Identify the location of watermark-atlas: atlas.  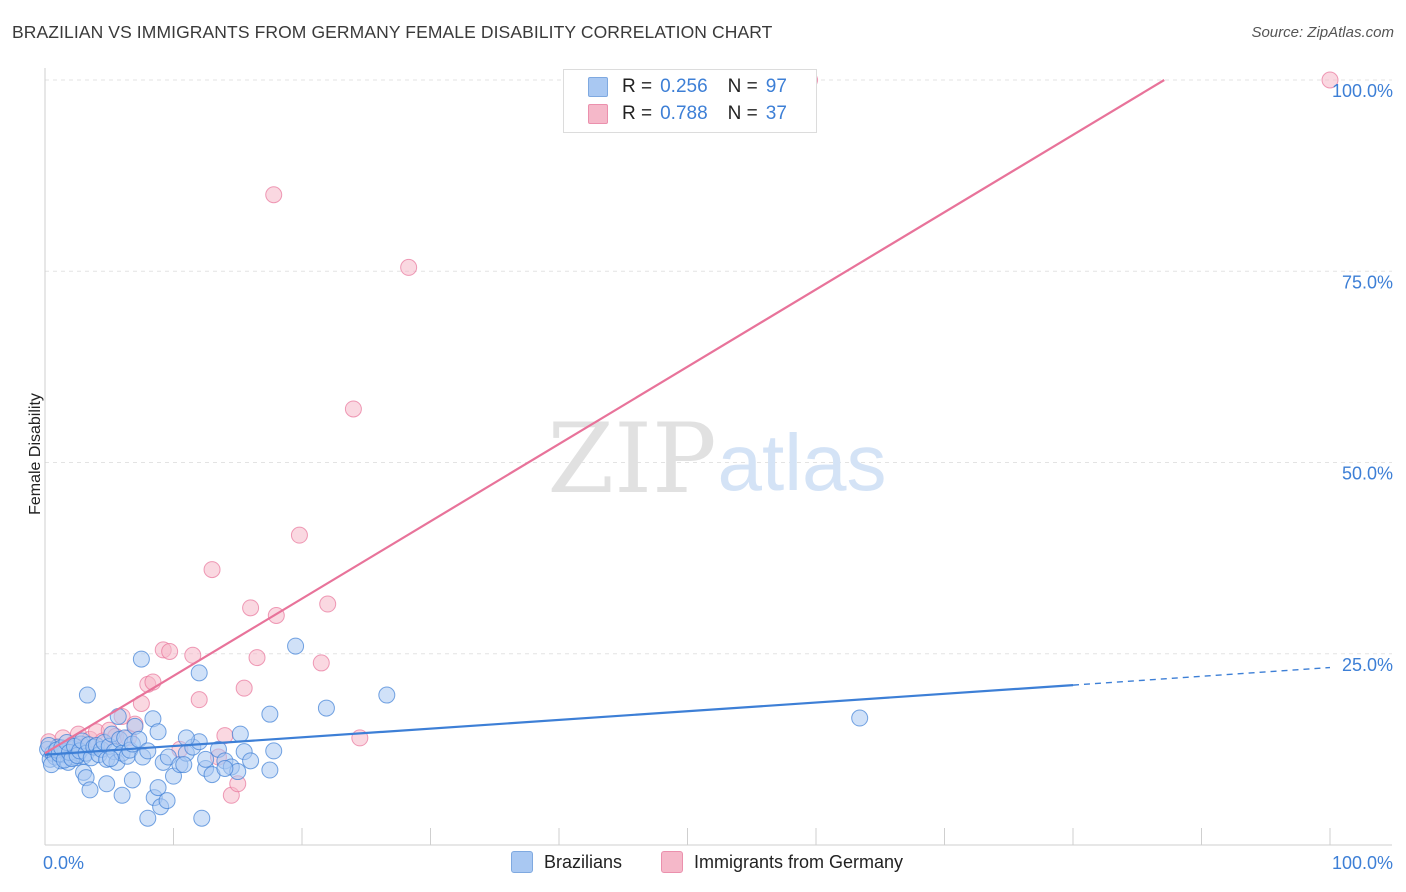
(802, 462).